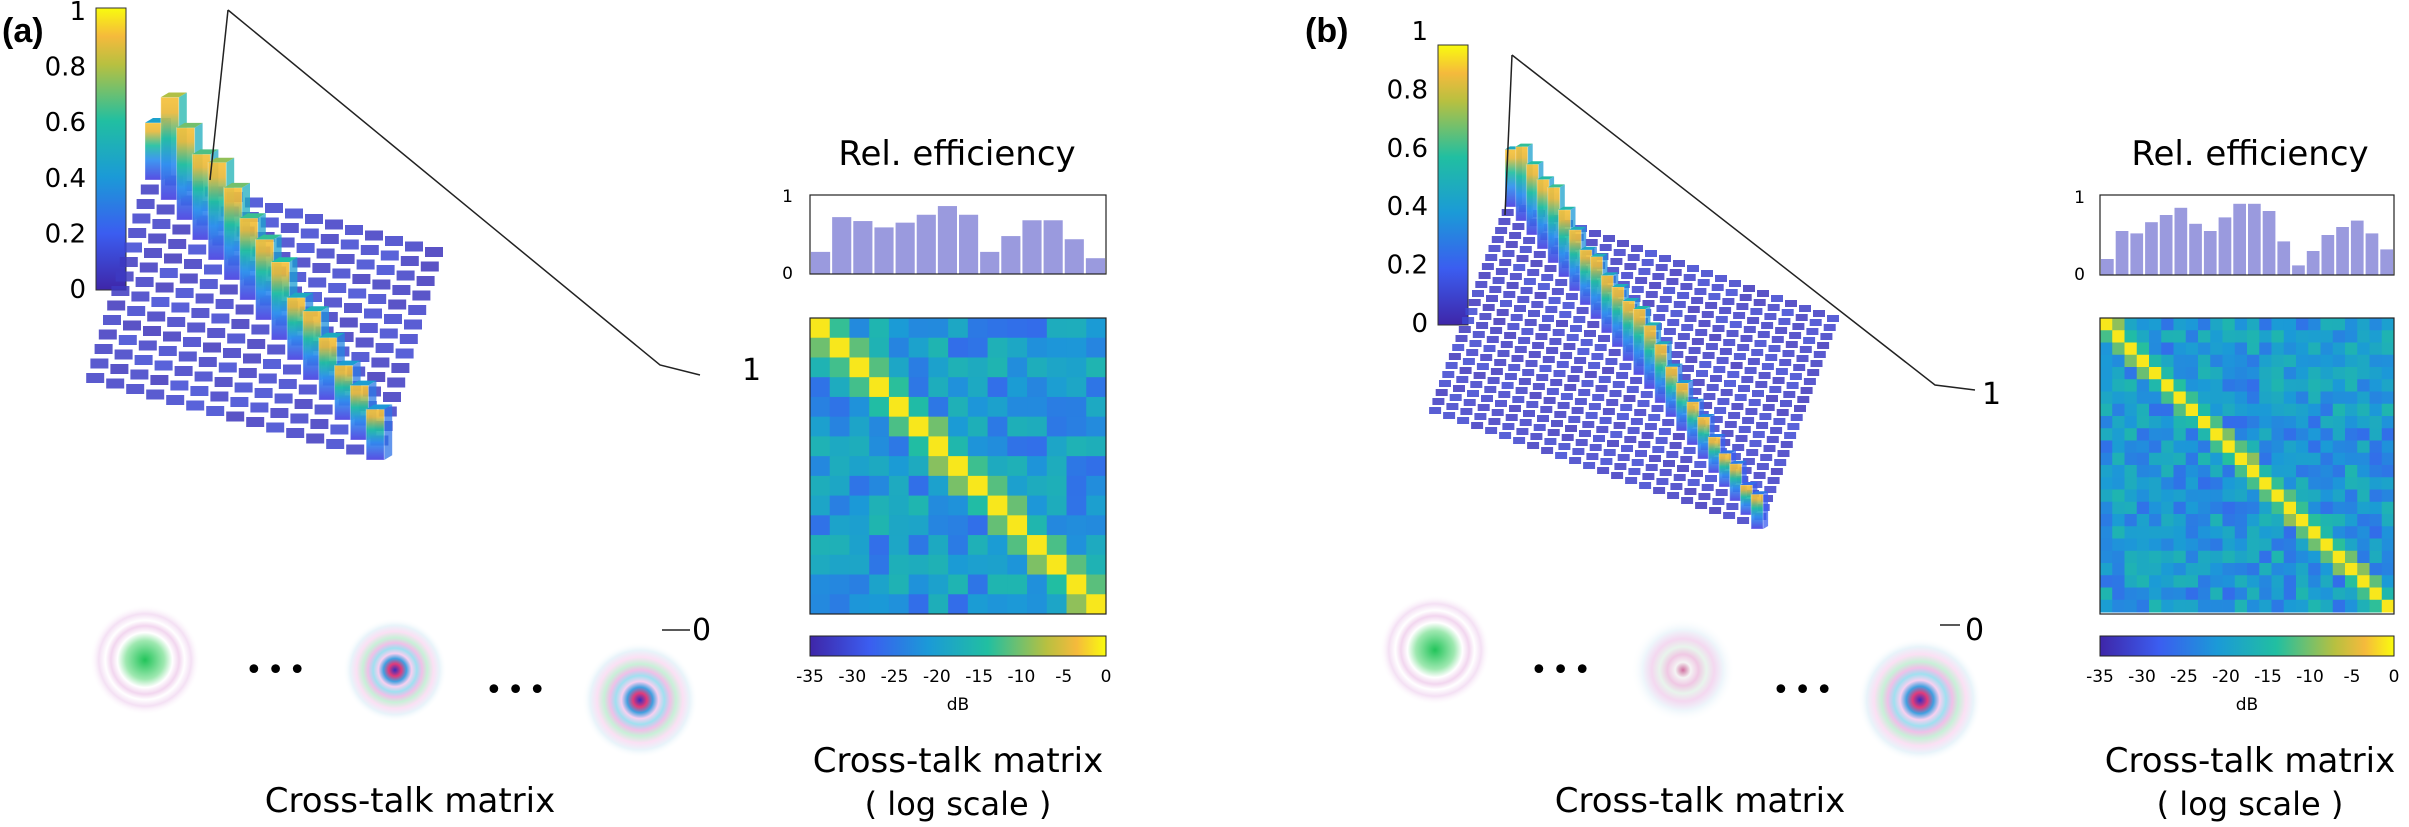 The width and height of the screenshot is (2409, 827). I want to click on bar-side-b, so click(1766, 510).